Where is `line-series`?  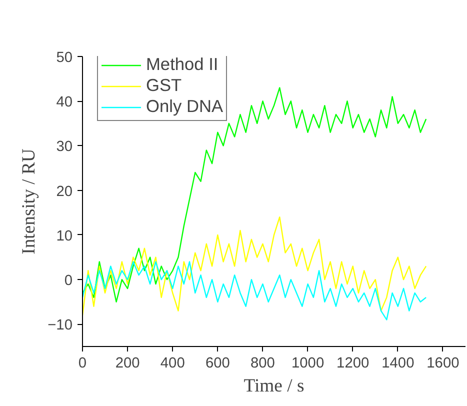 line-series is located at coordinates (254, 290).